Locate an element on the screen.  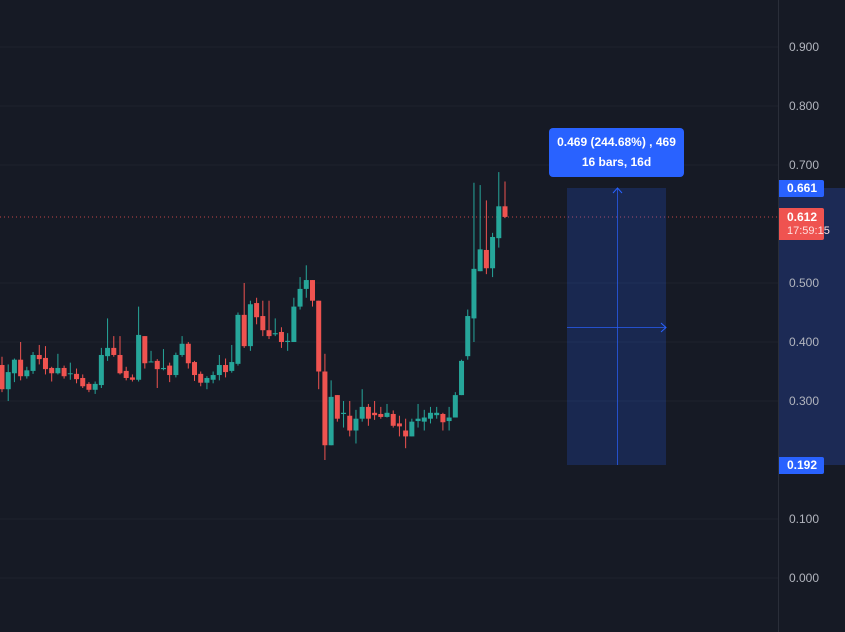
last-price-tag: 0.612 17:59:15 is located at coordinates (804, 224).